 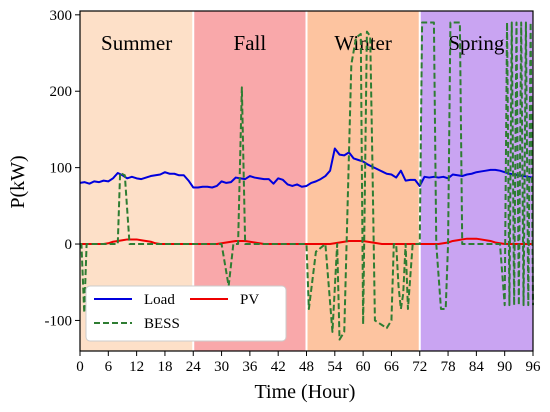 I want to click on series-line-pv, so click(x=306, y=241).